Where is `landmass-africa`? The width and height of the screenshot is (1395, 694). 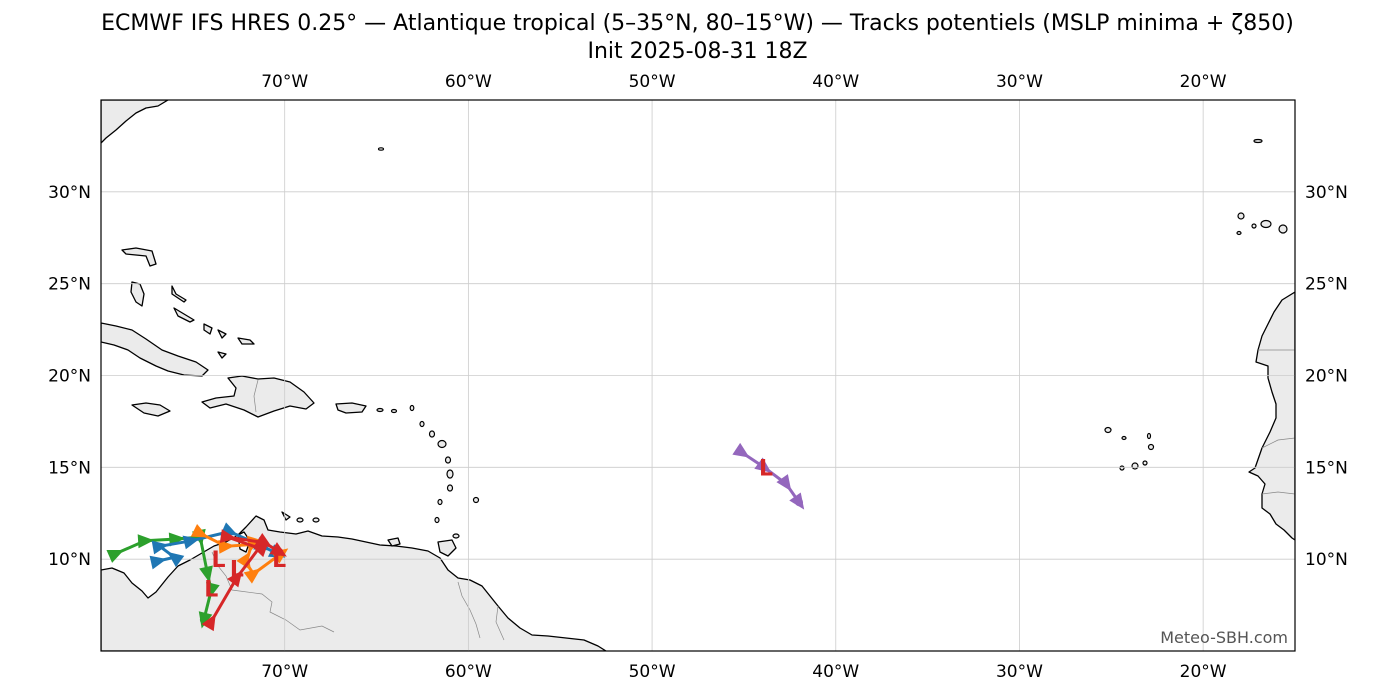
landmass-africa is located at coordinates (1271, 416).